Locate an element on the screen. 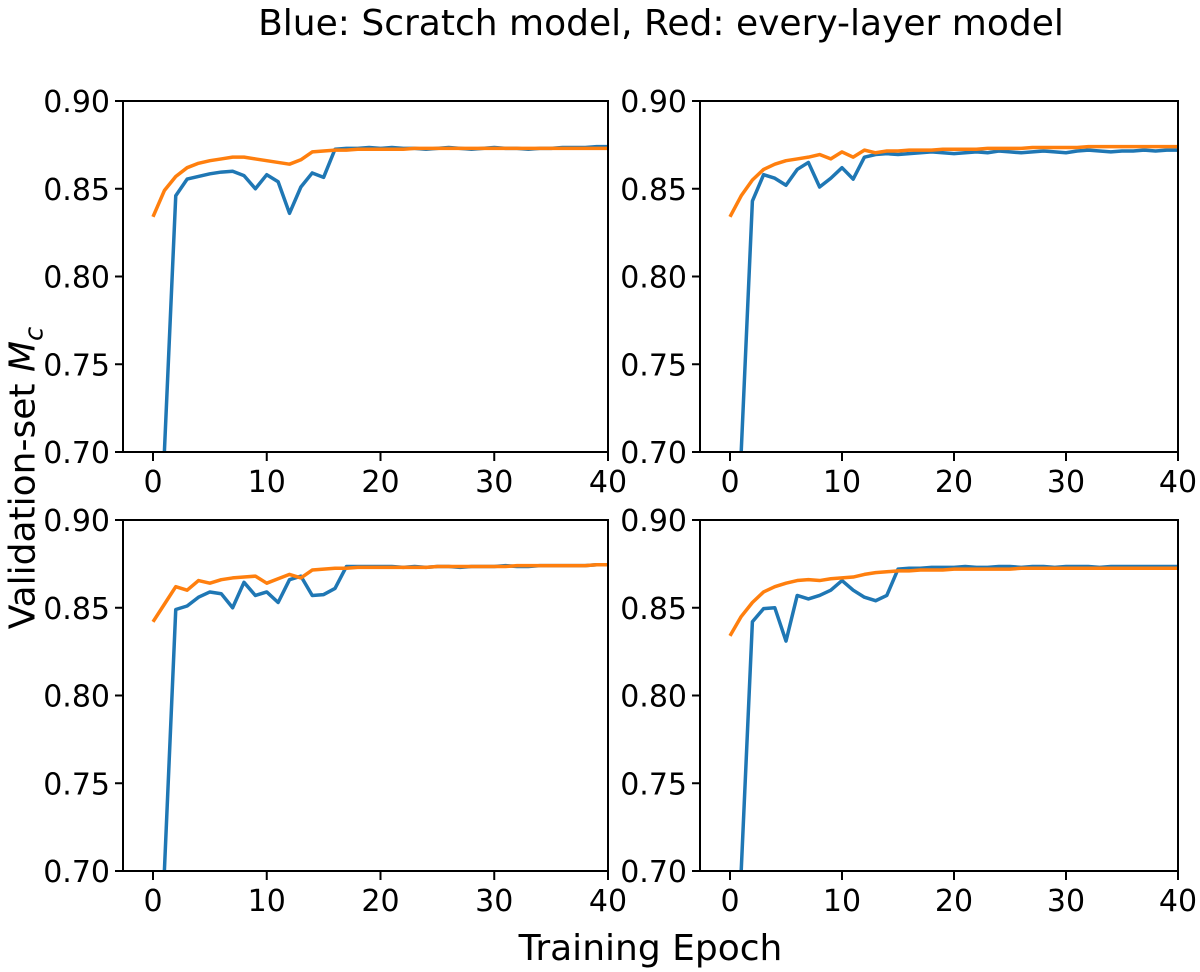  scratch-model-line is located at coordinates (958, 300).